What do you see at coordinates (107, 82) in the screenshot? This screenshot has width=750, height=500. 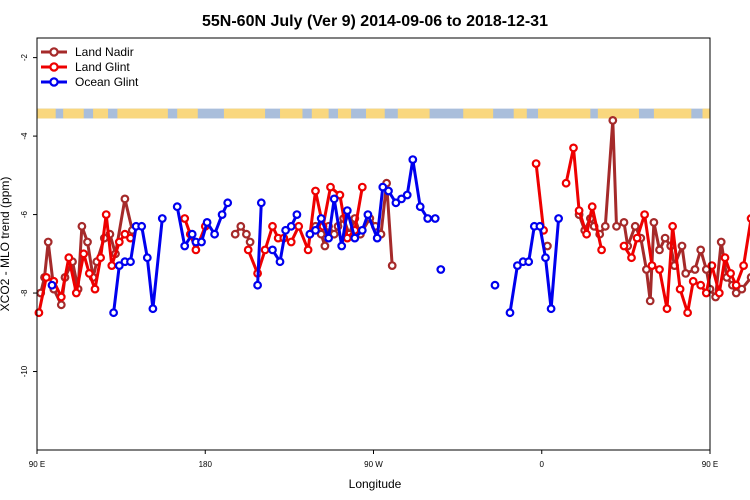 I see `legend-label: Ocean Glint` at bounding box center [107, 82].